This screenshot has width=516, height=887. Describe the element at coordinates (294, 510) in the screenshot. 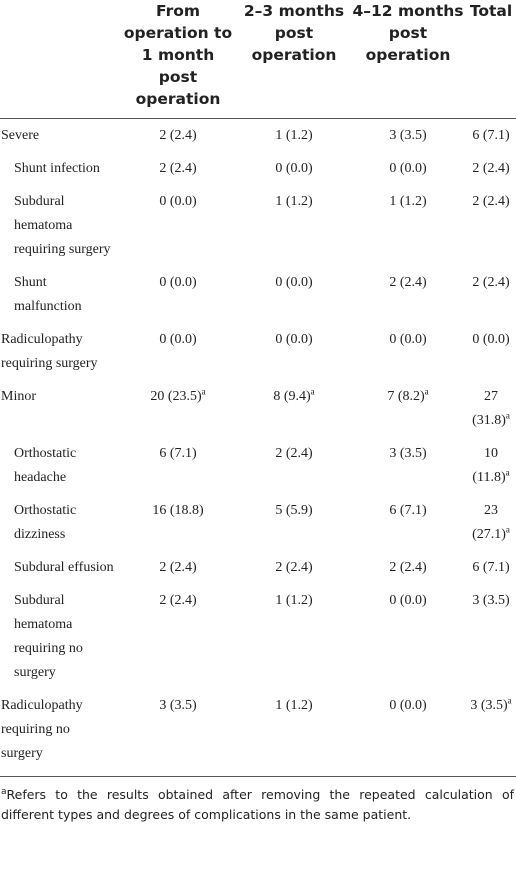

I see `cell-value: 5 (5.9)` at that location.